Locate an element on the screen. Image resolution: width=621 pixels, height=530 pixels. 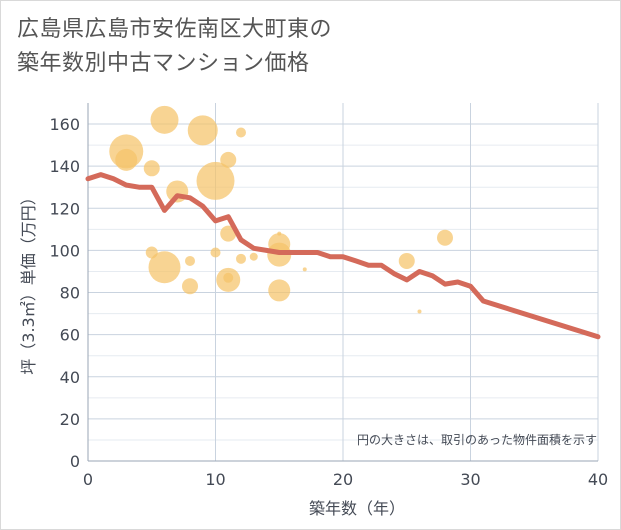
x-tick-label: 0 is located at coordinates (88, 479).